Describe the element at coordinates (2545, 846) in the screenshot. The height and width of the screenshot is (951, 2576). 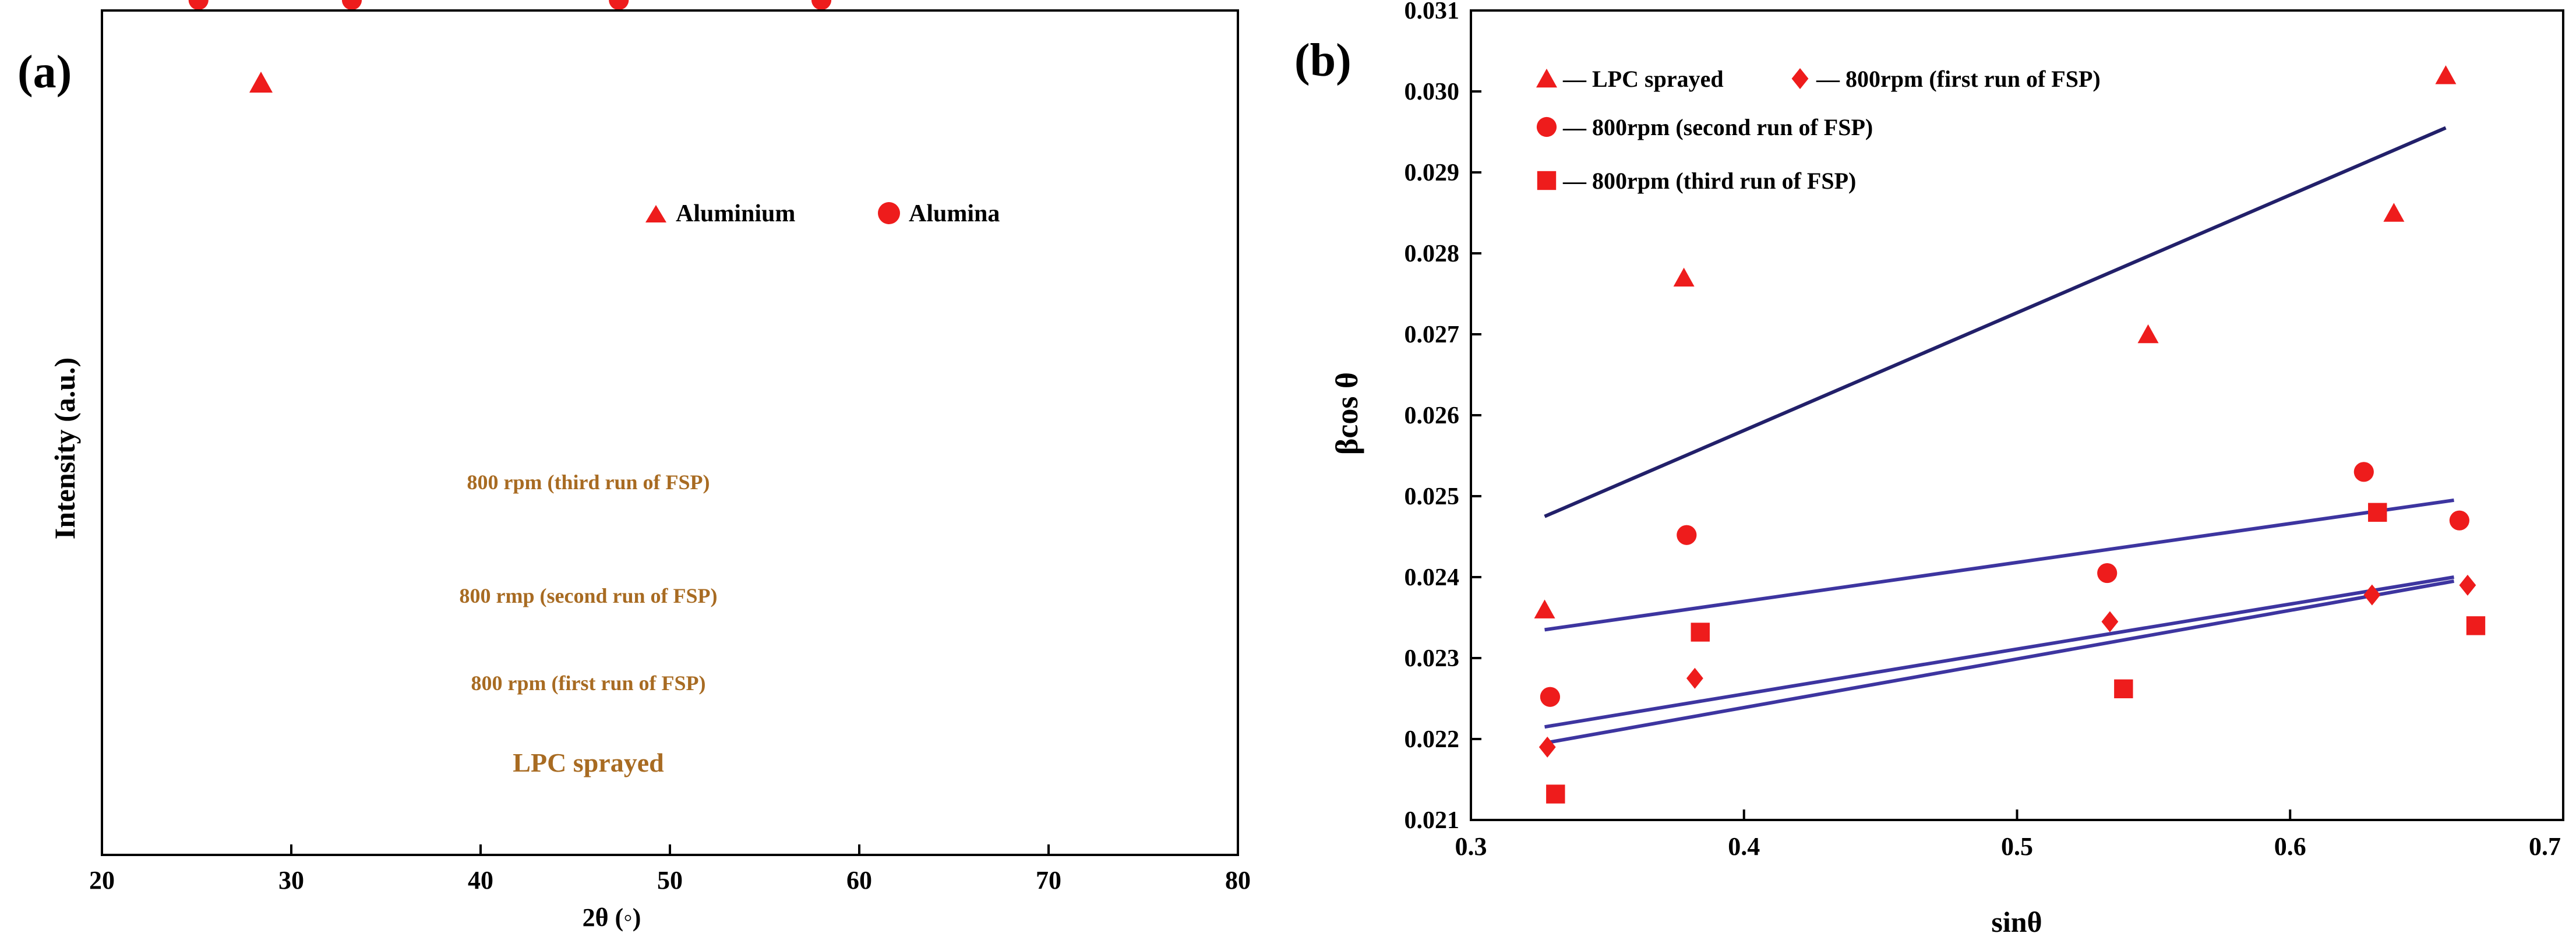
I see `x-tick-label-b: 0.7` at that location.